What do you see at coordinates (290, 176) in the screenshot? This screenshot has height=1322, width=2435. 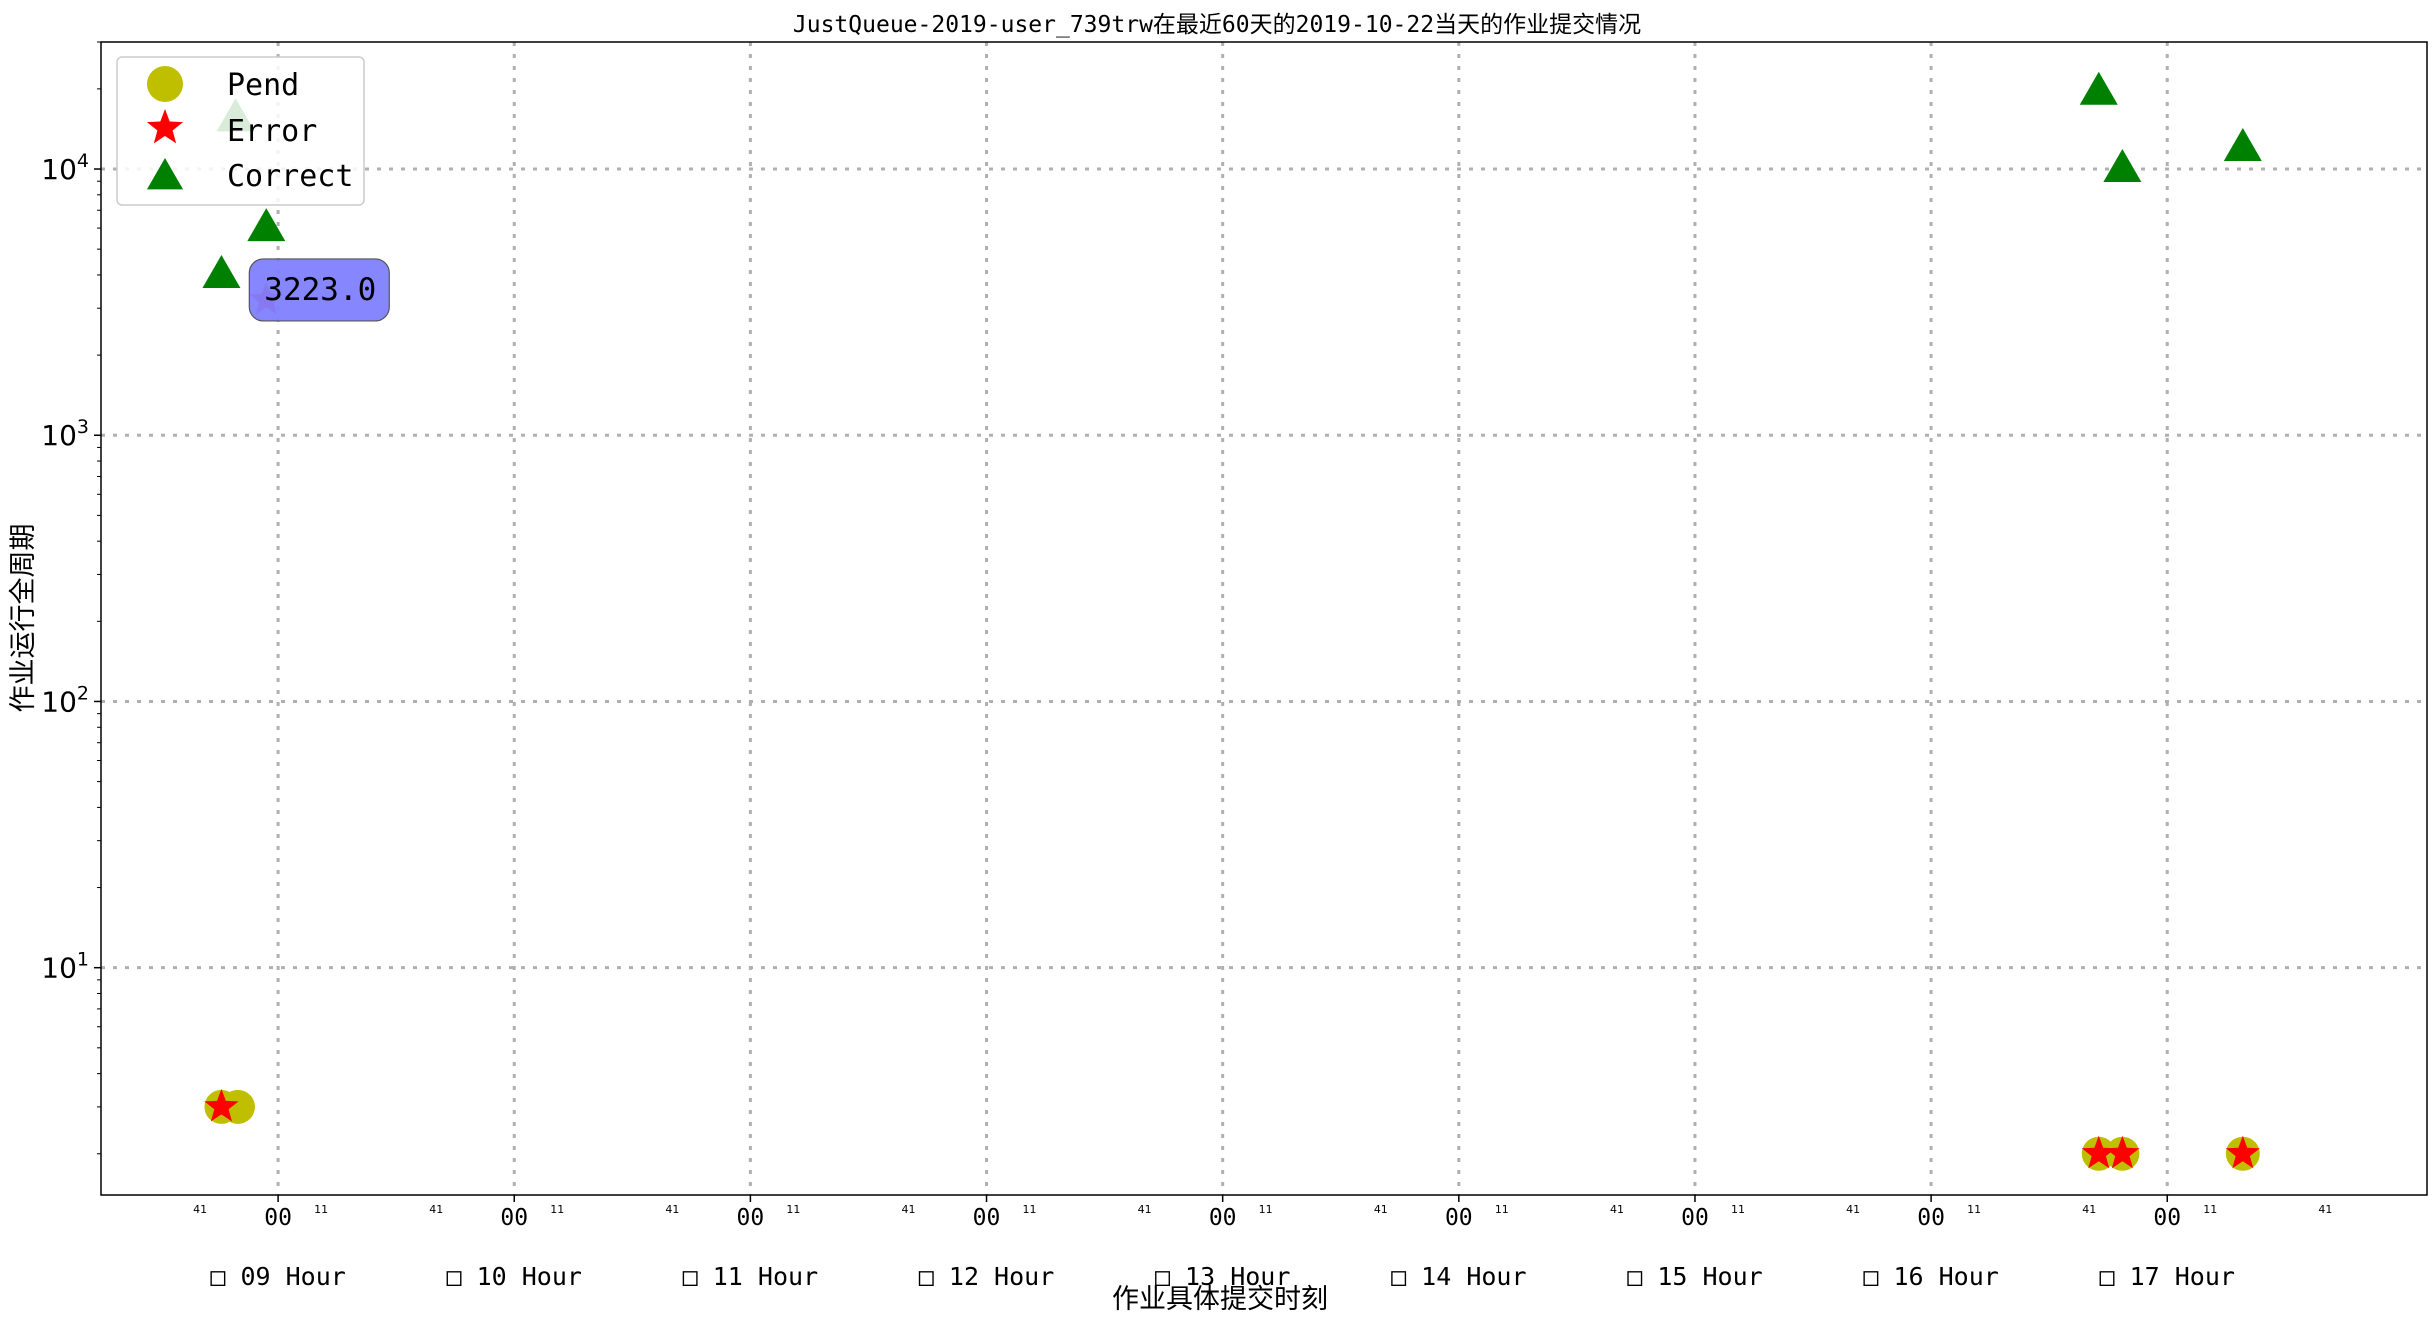 I see `legend-correct-label: Correct` at bounding box center [290, 176].